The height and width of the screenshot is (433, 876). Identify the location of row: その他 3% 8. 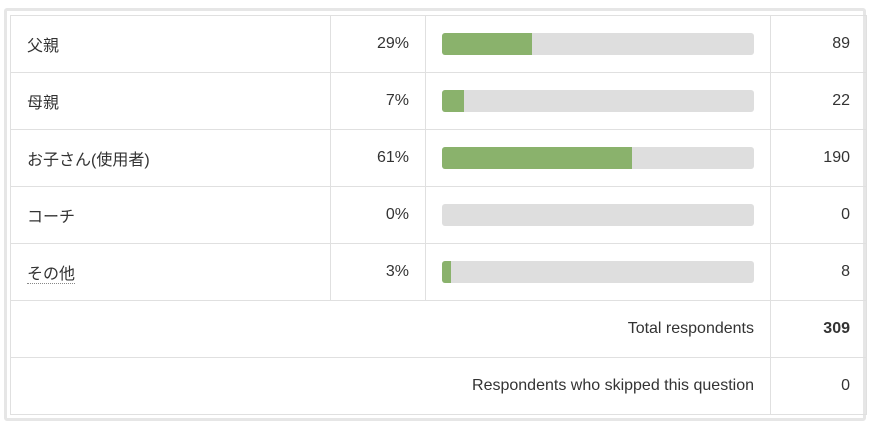
(438, 272).